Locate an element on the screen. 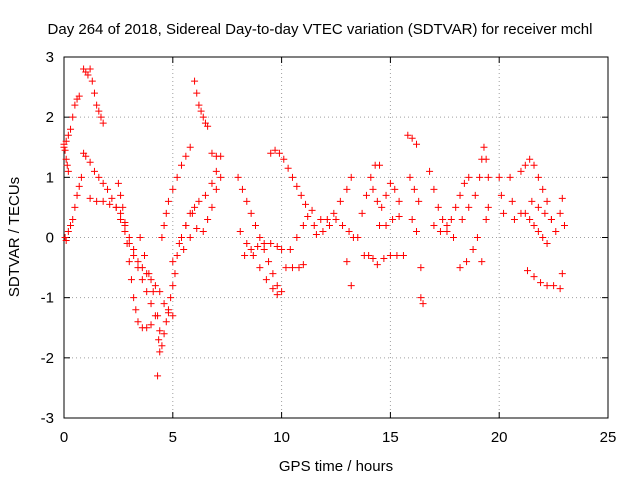 The image size is (640, 480). series-lower-loop is located at coordinates (202, 213).